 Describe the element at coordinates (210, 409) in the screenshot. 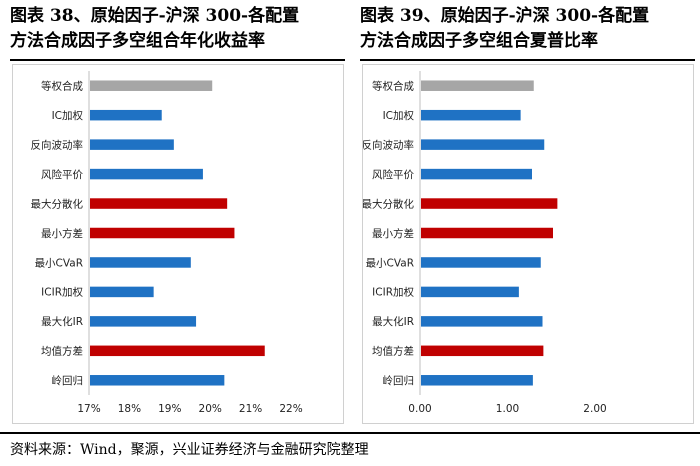

I see `x-tick-label: 20%` at that location.